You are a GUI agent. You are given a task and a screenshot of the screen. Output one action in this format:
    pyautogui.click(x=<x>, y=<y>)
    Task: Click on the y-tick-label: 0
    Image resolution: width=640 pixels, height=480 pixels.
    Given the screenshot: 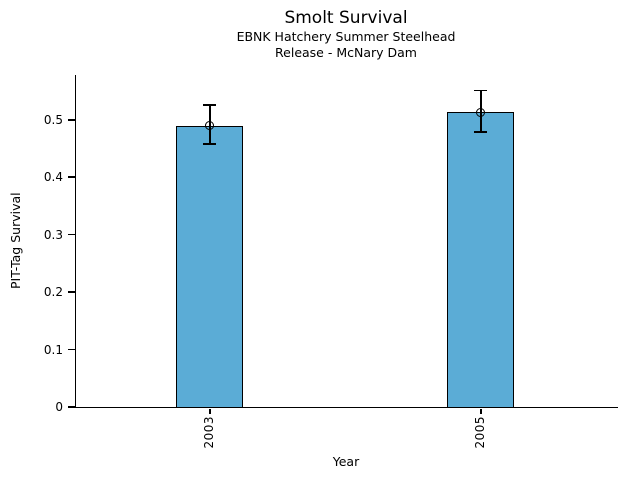 What is the action you would take?
    pyautogui.click(x=59, y=407)
    